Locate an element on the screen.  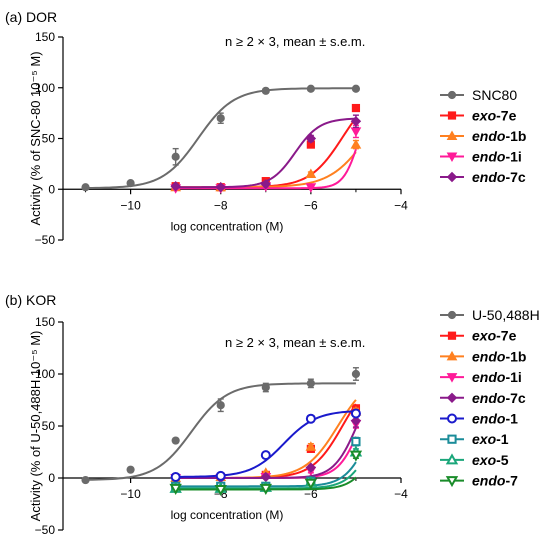
legend-item-exo-1: exo-1 is located at coordinates (474, 439).